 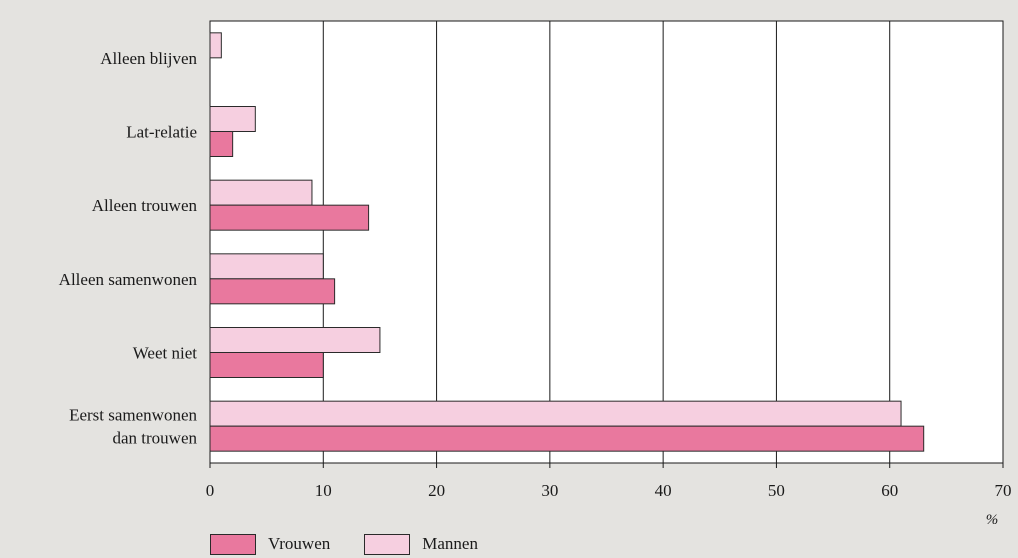 I want to click on legend-label-mannen: Mannen, so click(x=450, y=543).